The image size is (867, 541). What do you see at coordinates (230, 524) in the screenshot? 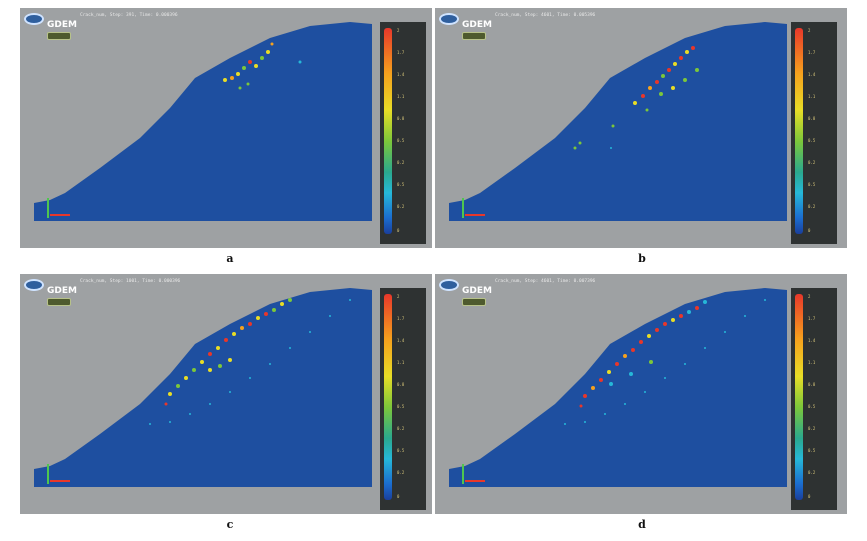
I see `caption-c: c` at bounding box center [230, 524].